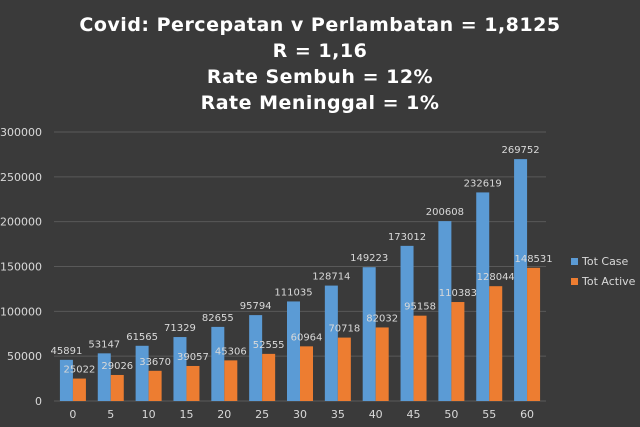 The width and height of the screenshot is (640, 427). What do you see at coordinates (231, 351) in the screenshot?
I see `data-label-tot-active: 45306` at bounding box center [231, 351].